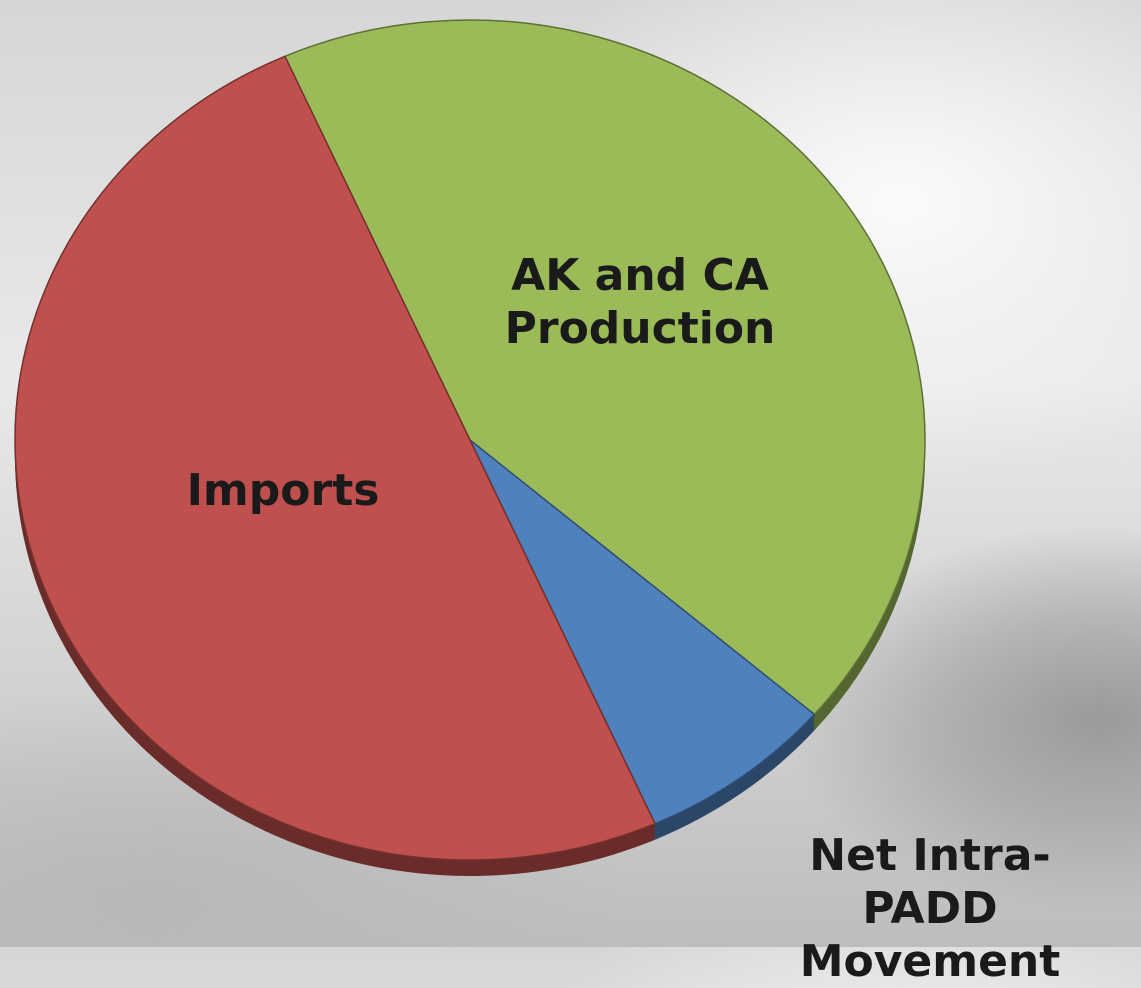 This screenshot has width=1141, height=988. Describe the element at coordinates (640, 302) in the screenshot. I see `slice-label: AK and CA Production` at that location.